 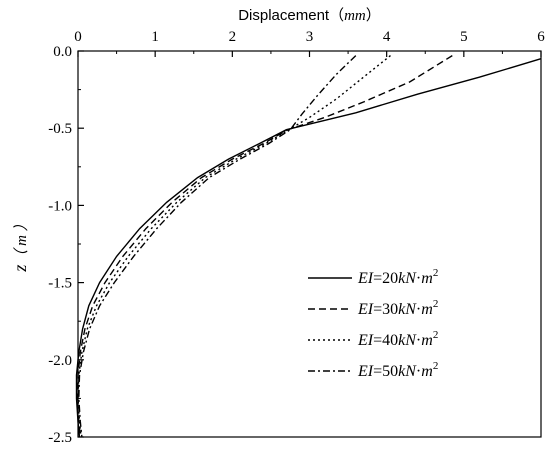 I want to click on y-tick-label: -2.5, so click(x=60, y=438).